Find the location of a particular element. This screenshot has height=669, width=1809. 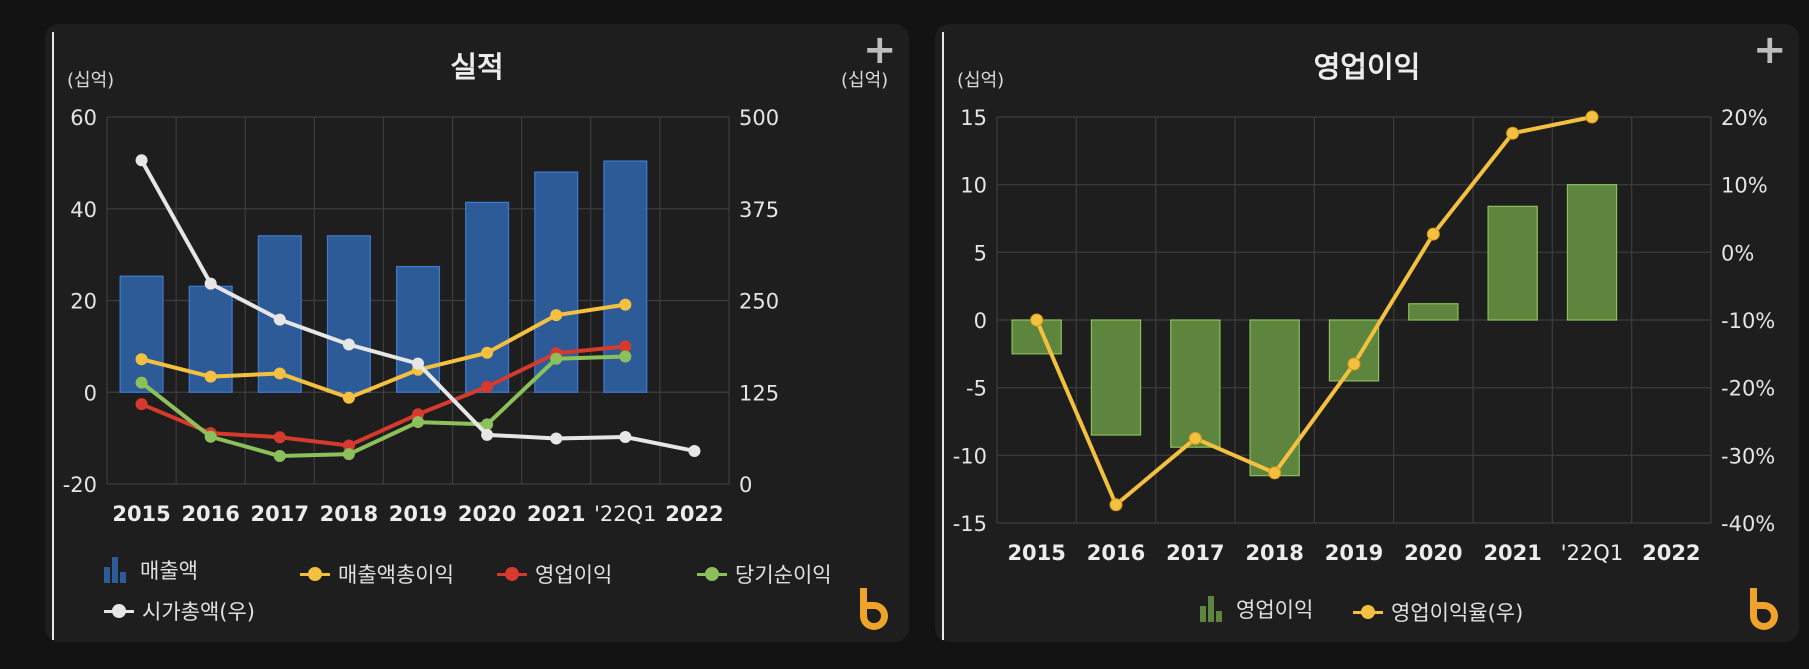

point-시가총액-우-22Q1 is located at coordinates (625, 437).